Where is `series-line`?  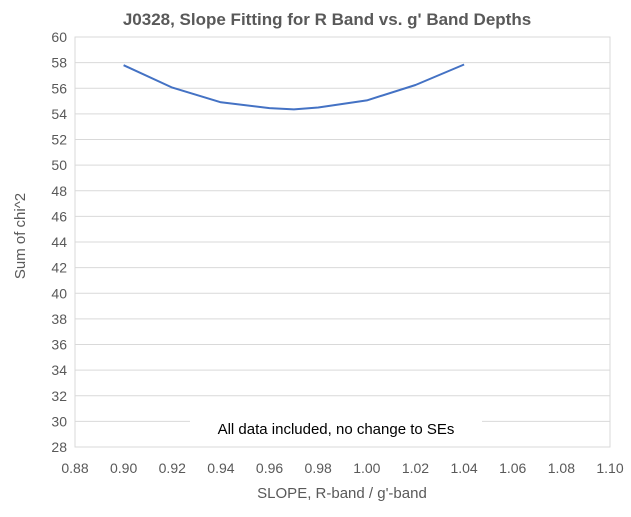
series-line is located at coordinates (294, 87).